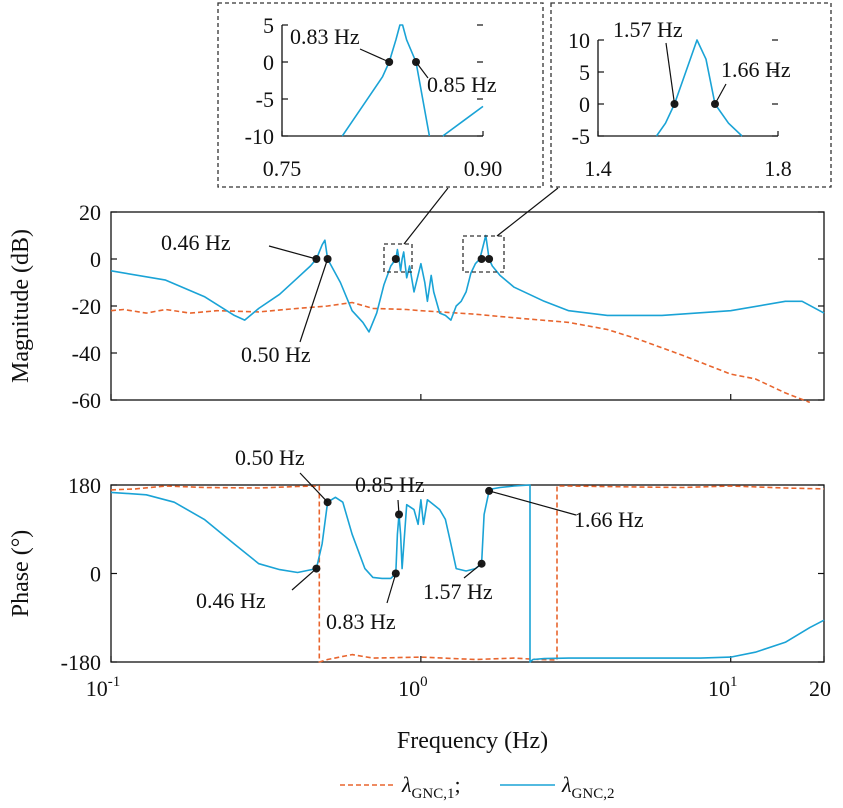 The width and height of the screenshot is (843, 808). I want to click on magnitude-ytick-label-1: 0, so click(95, 259).